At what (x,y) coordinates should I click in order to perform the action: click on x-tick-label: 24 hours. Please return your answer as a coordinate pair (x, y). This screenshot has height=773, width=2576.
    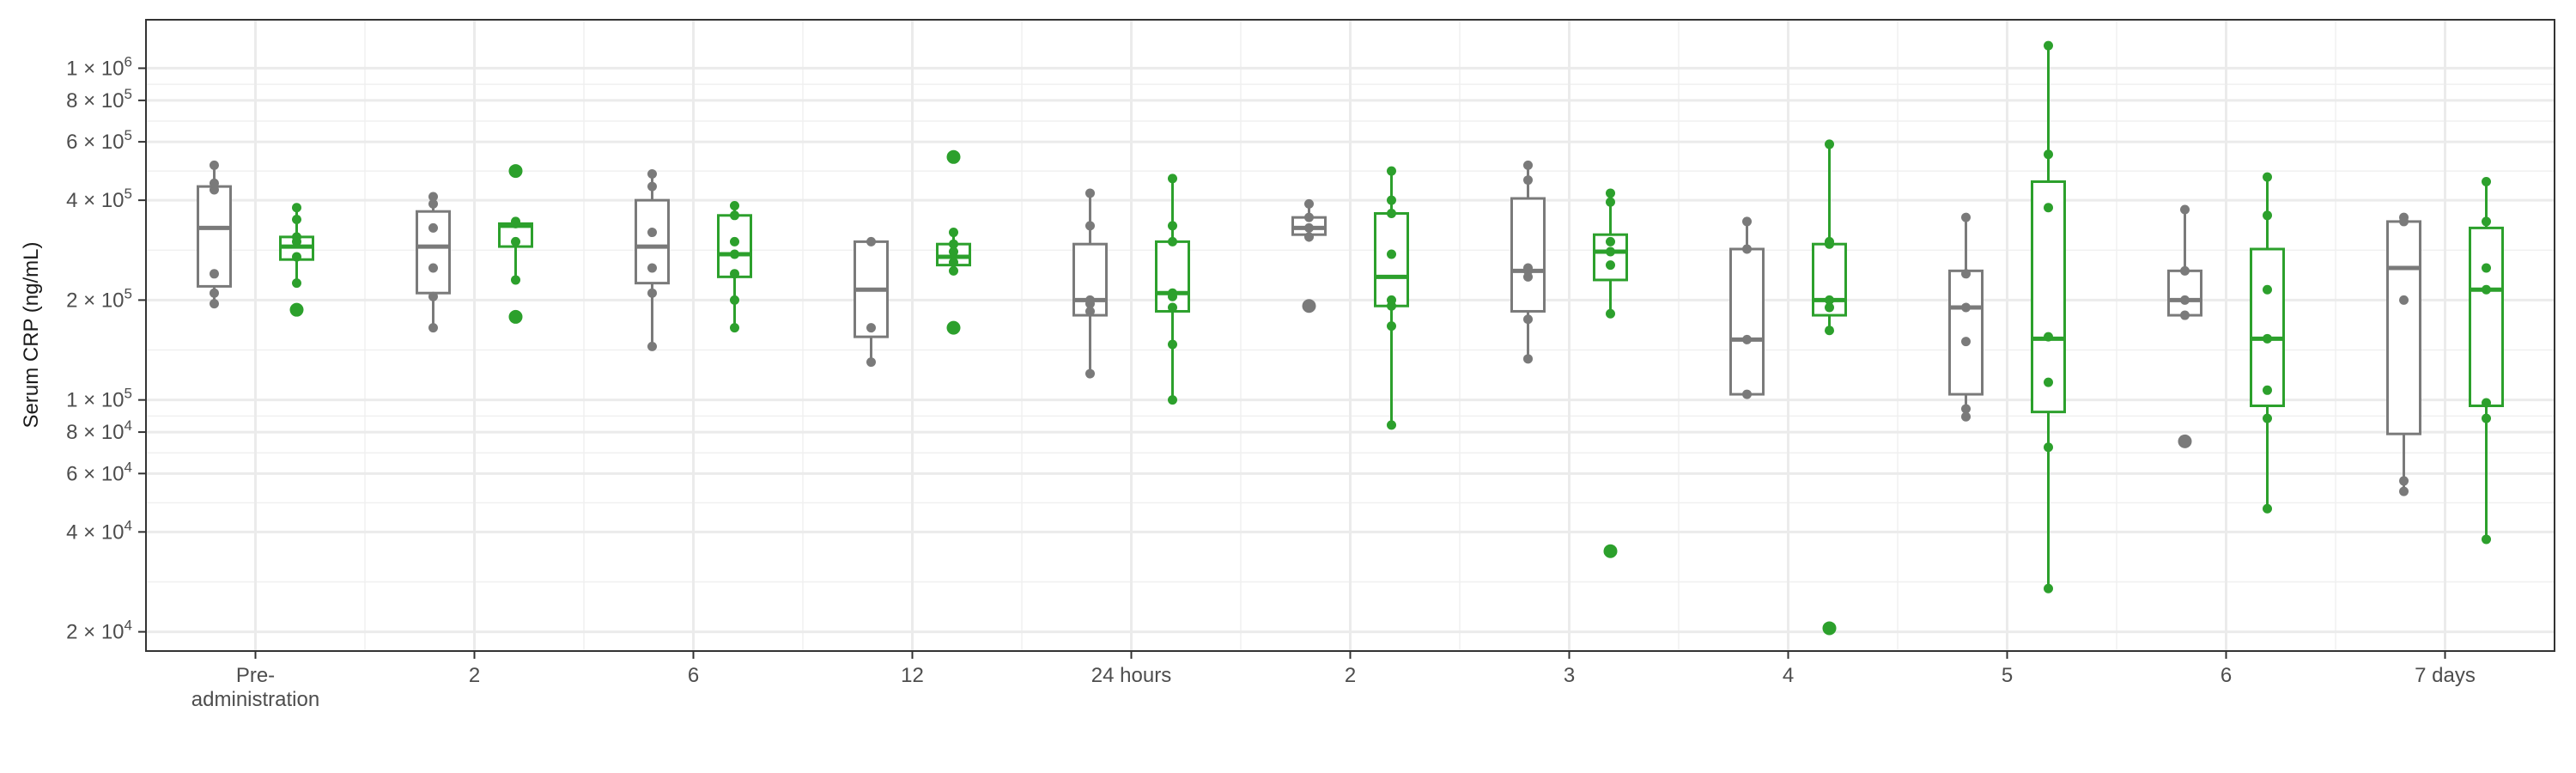
    Looking at the image, I should click on (1131, 675).